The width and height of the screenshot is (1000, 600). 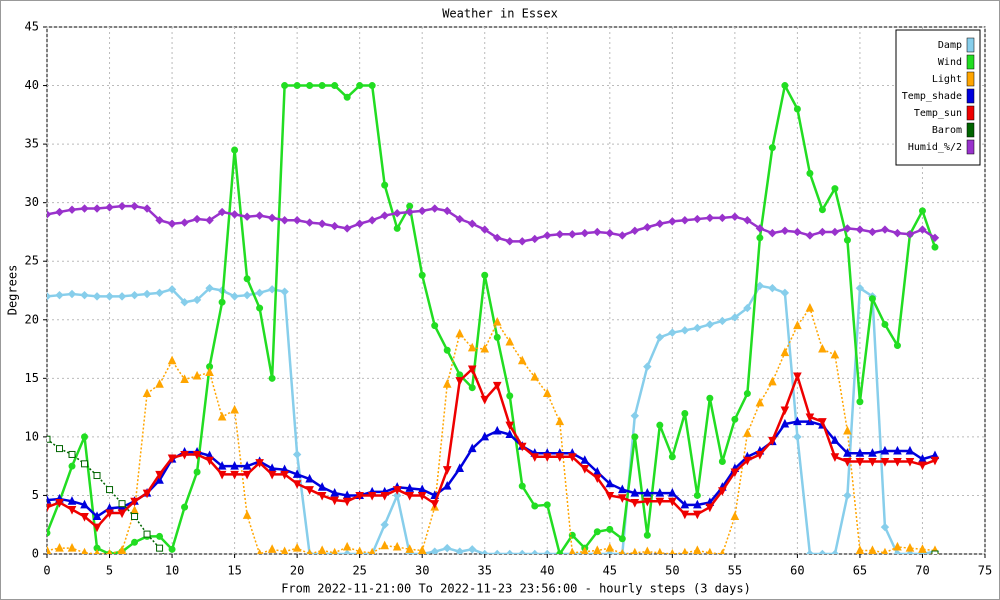 What do you see at coordinates (172, 571) in the screenshot?
I see `x-tick-label: 10` at bounding box center [172, 571].